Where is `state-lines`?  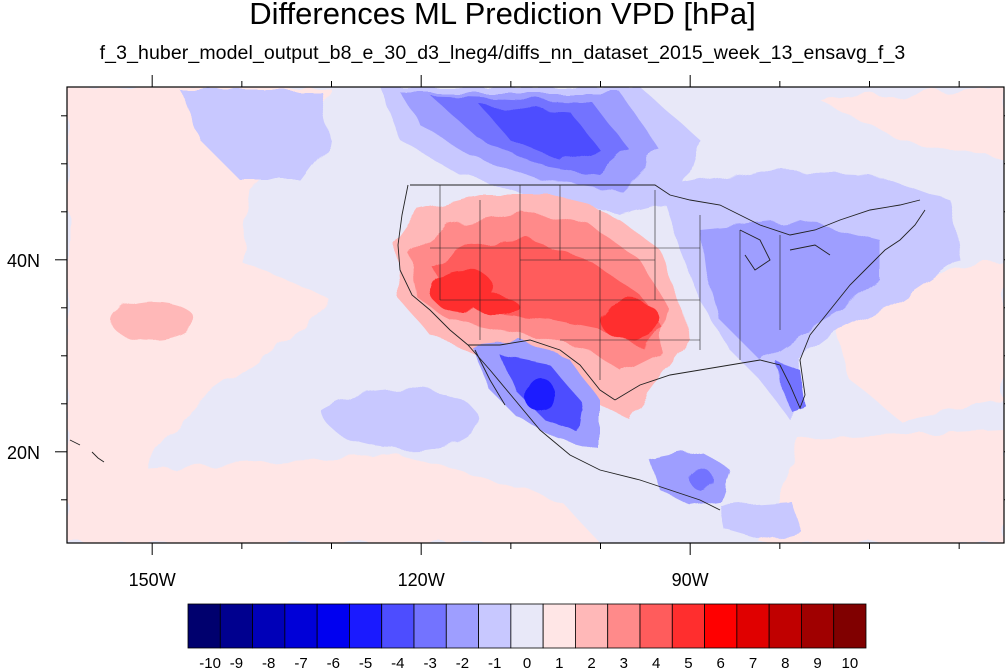 state-lines is located at coordinates (605, 282).